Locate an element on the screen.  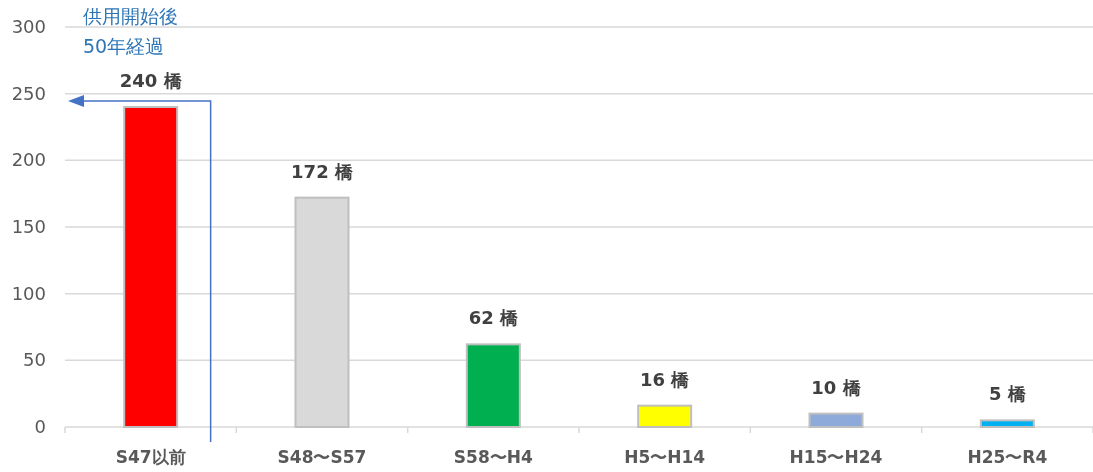
y-tick-label: 50 is located at coordinates (34, 360).